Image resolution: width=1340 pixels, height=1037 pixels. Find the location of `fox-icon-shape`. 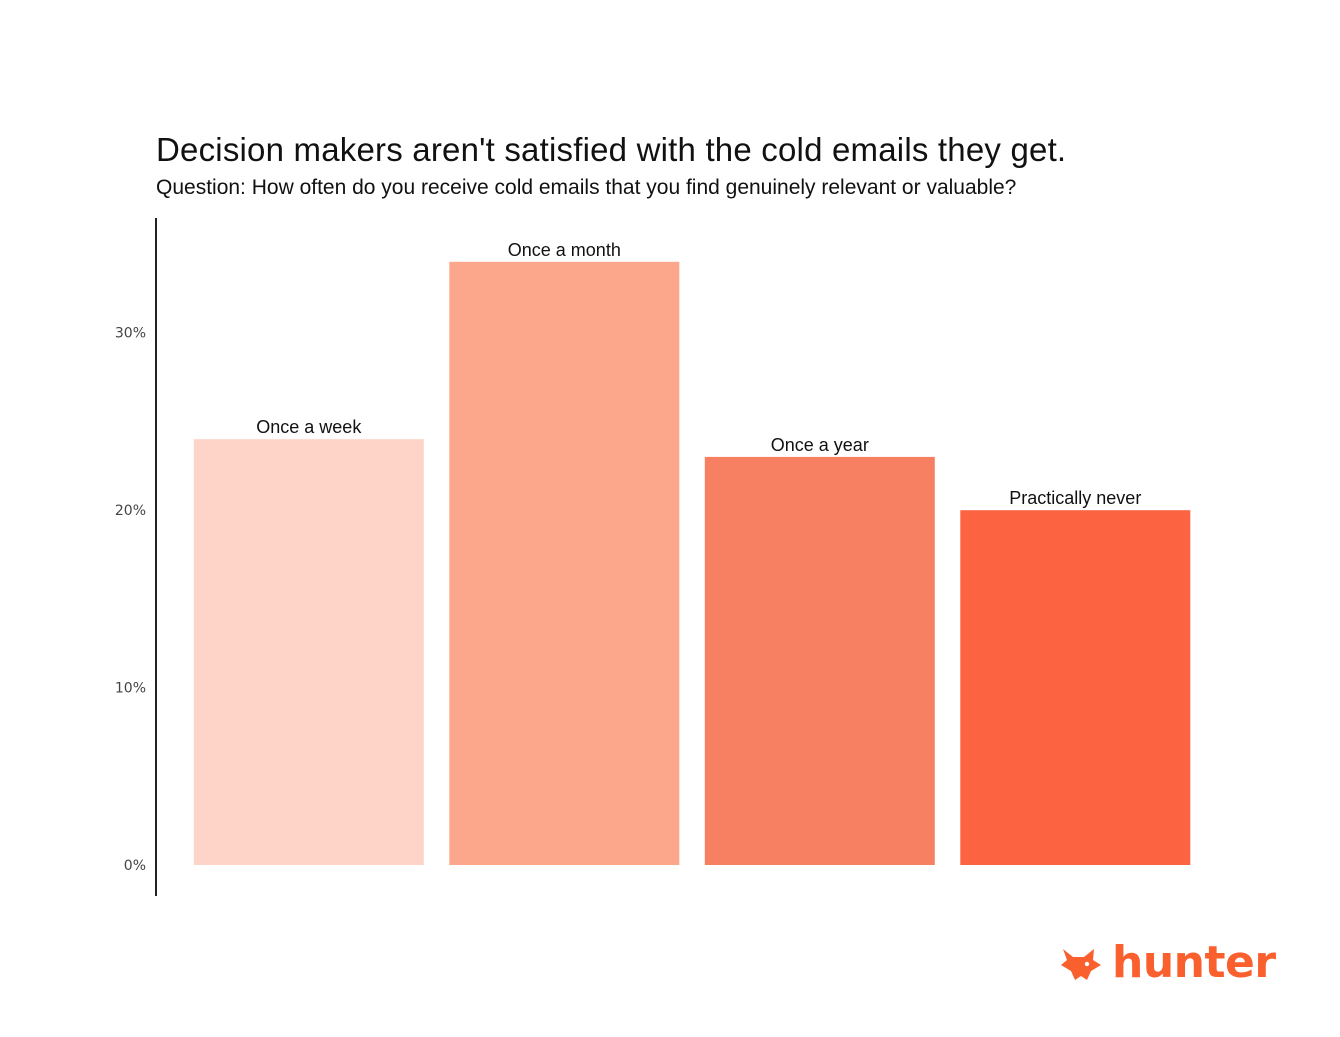

fox-icon-shape is located at coordinates (1081, 964).